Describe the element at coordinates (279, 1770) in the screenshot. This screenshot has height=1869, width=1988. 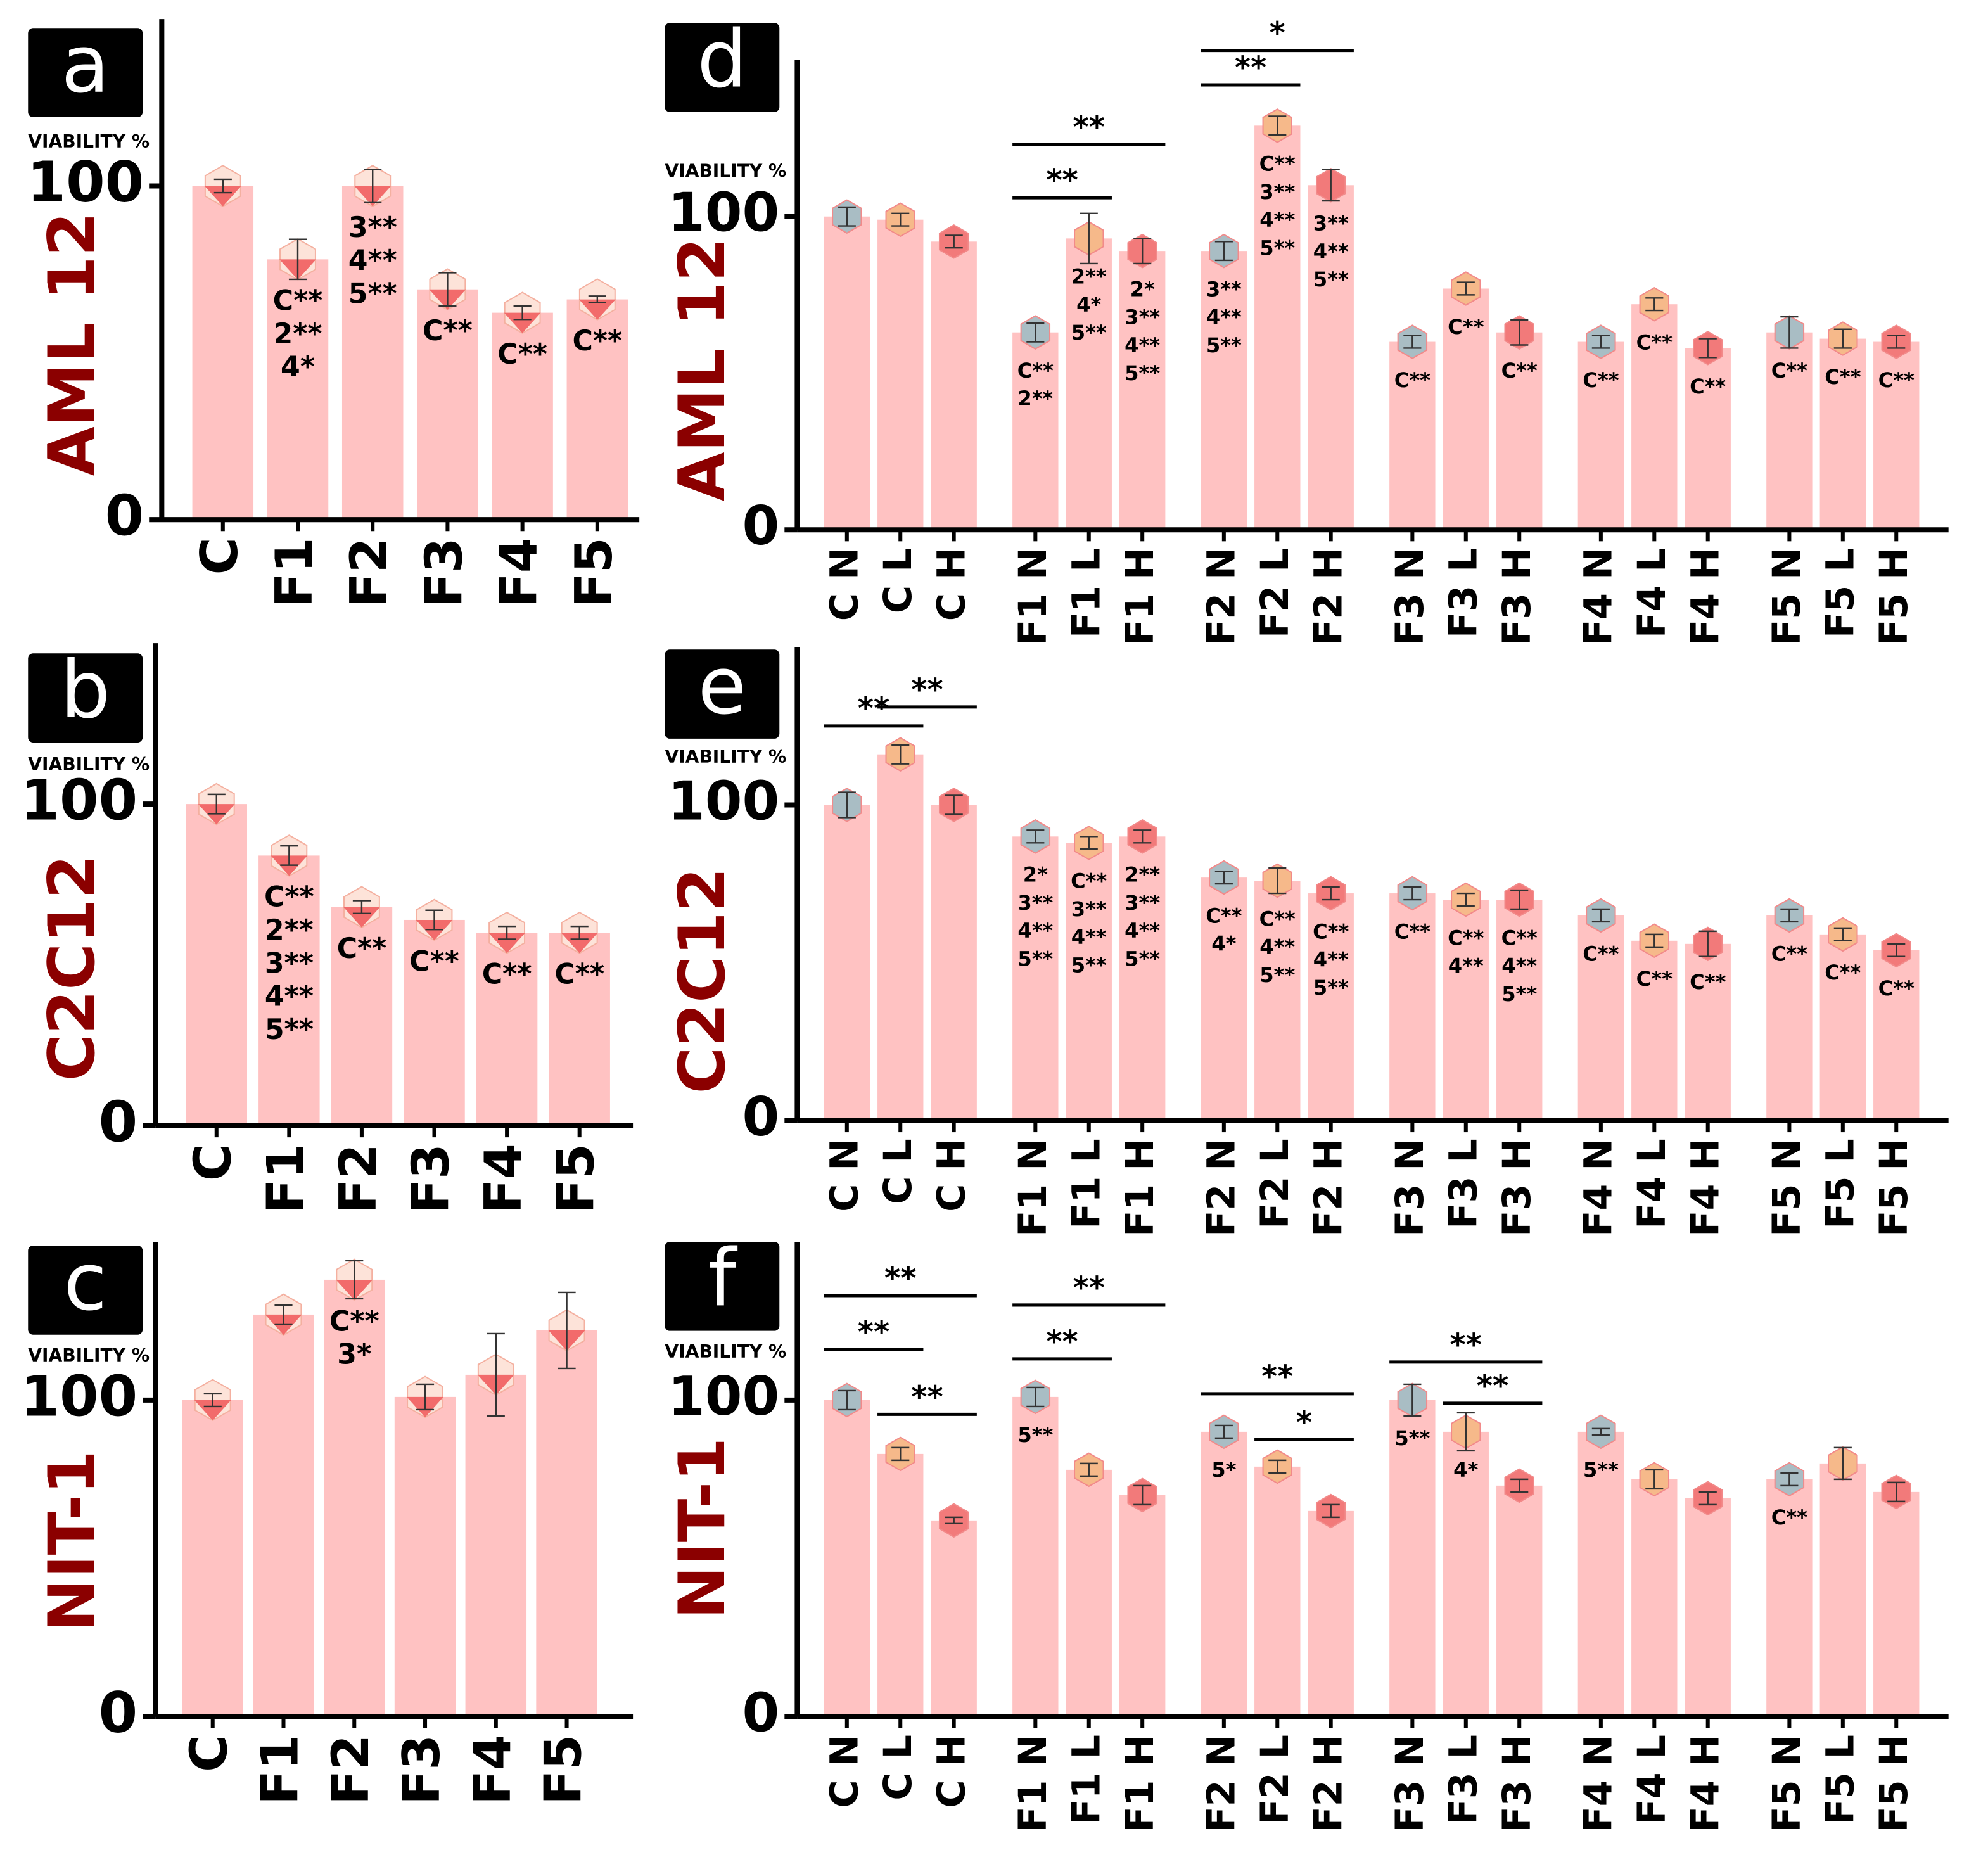
I see `x-tick-label: F1` at that location.